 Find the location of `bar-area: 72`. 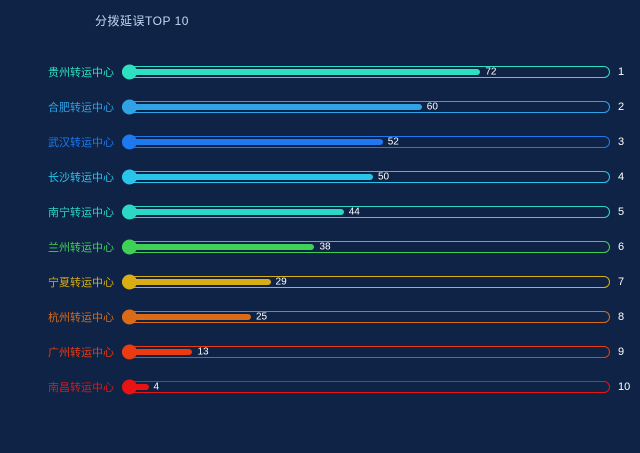

bar-area: 72 is located at coordinates (366, 71).